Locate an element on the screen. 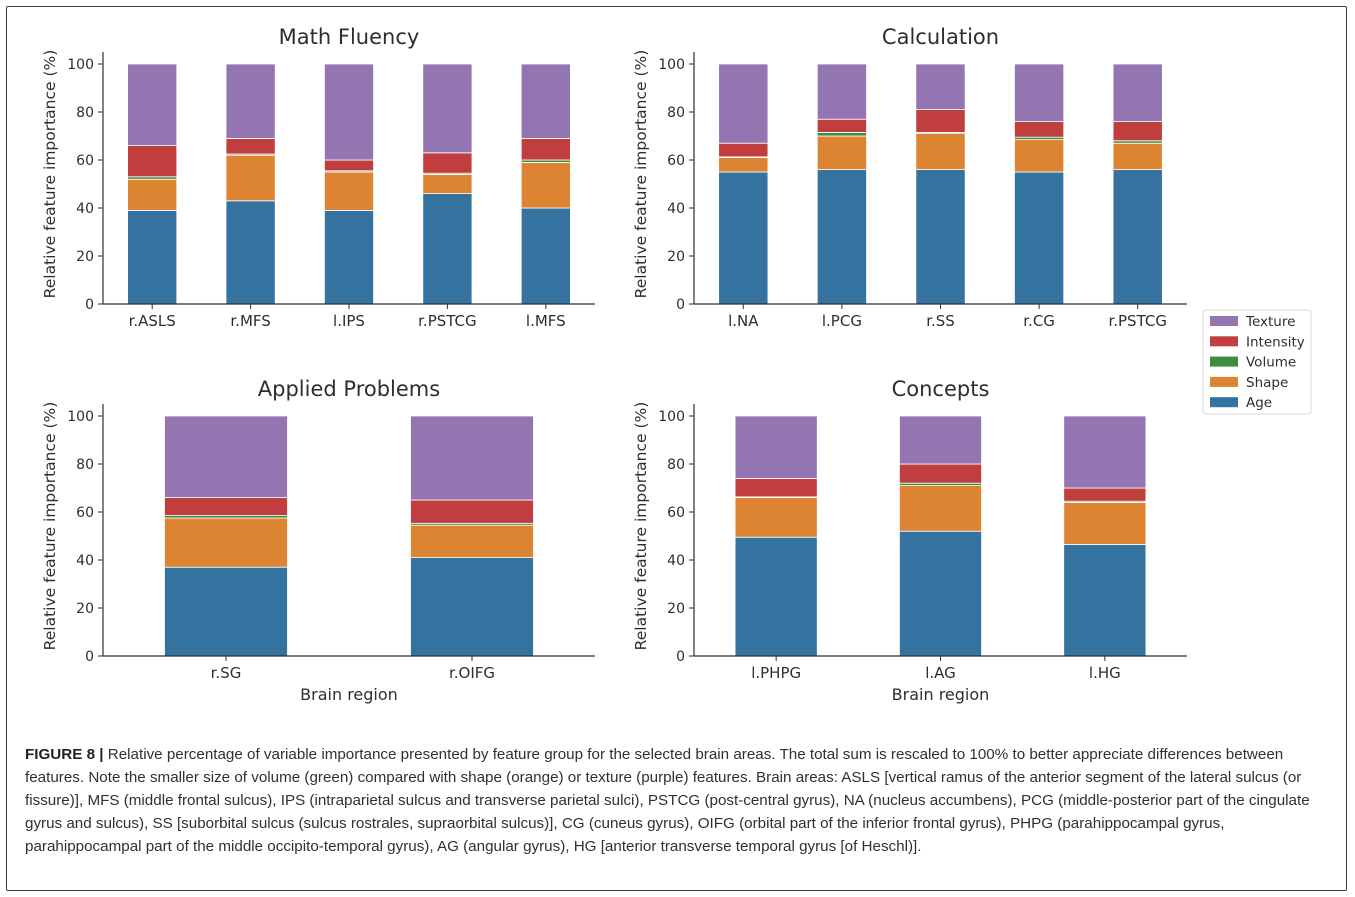  chart-title: Calculation is located at coordinates (940, 37).